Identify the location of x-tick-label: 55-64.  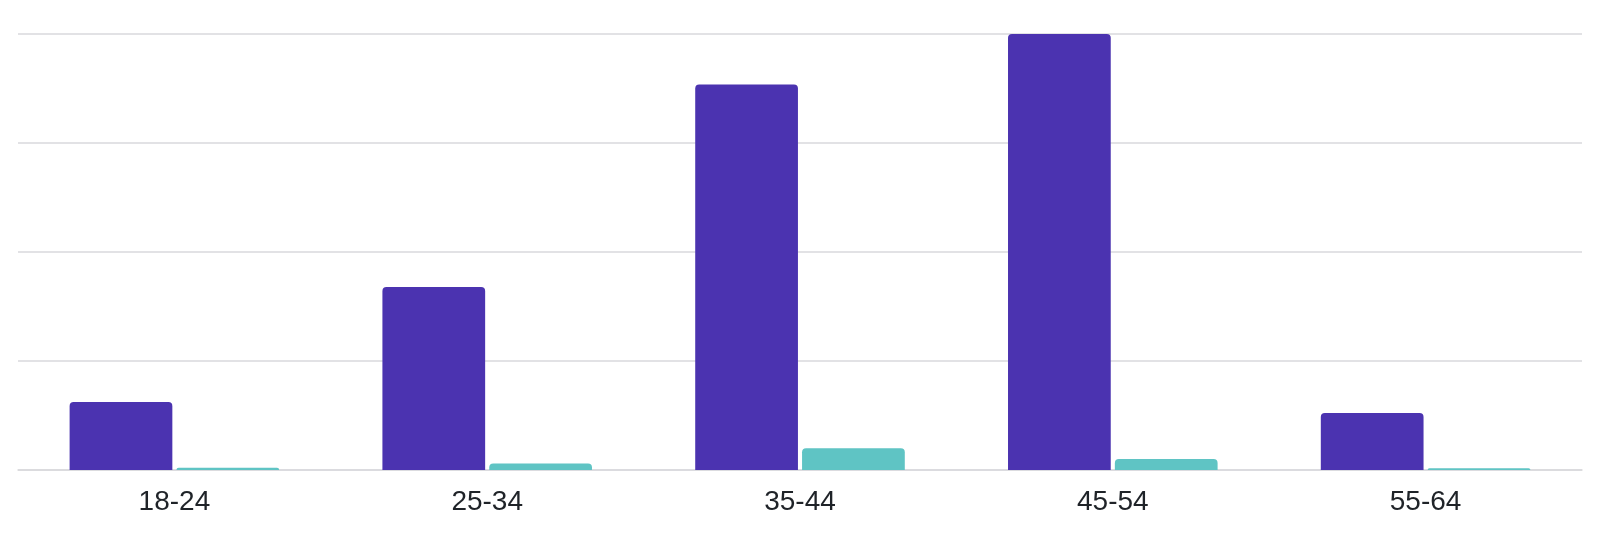
(1425, 500).